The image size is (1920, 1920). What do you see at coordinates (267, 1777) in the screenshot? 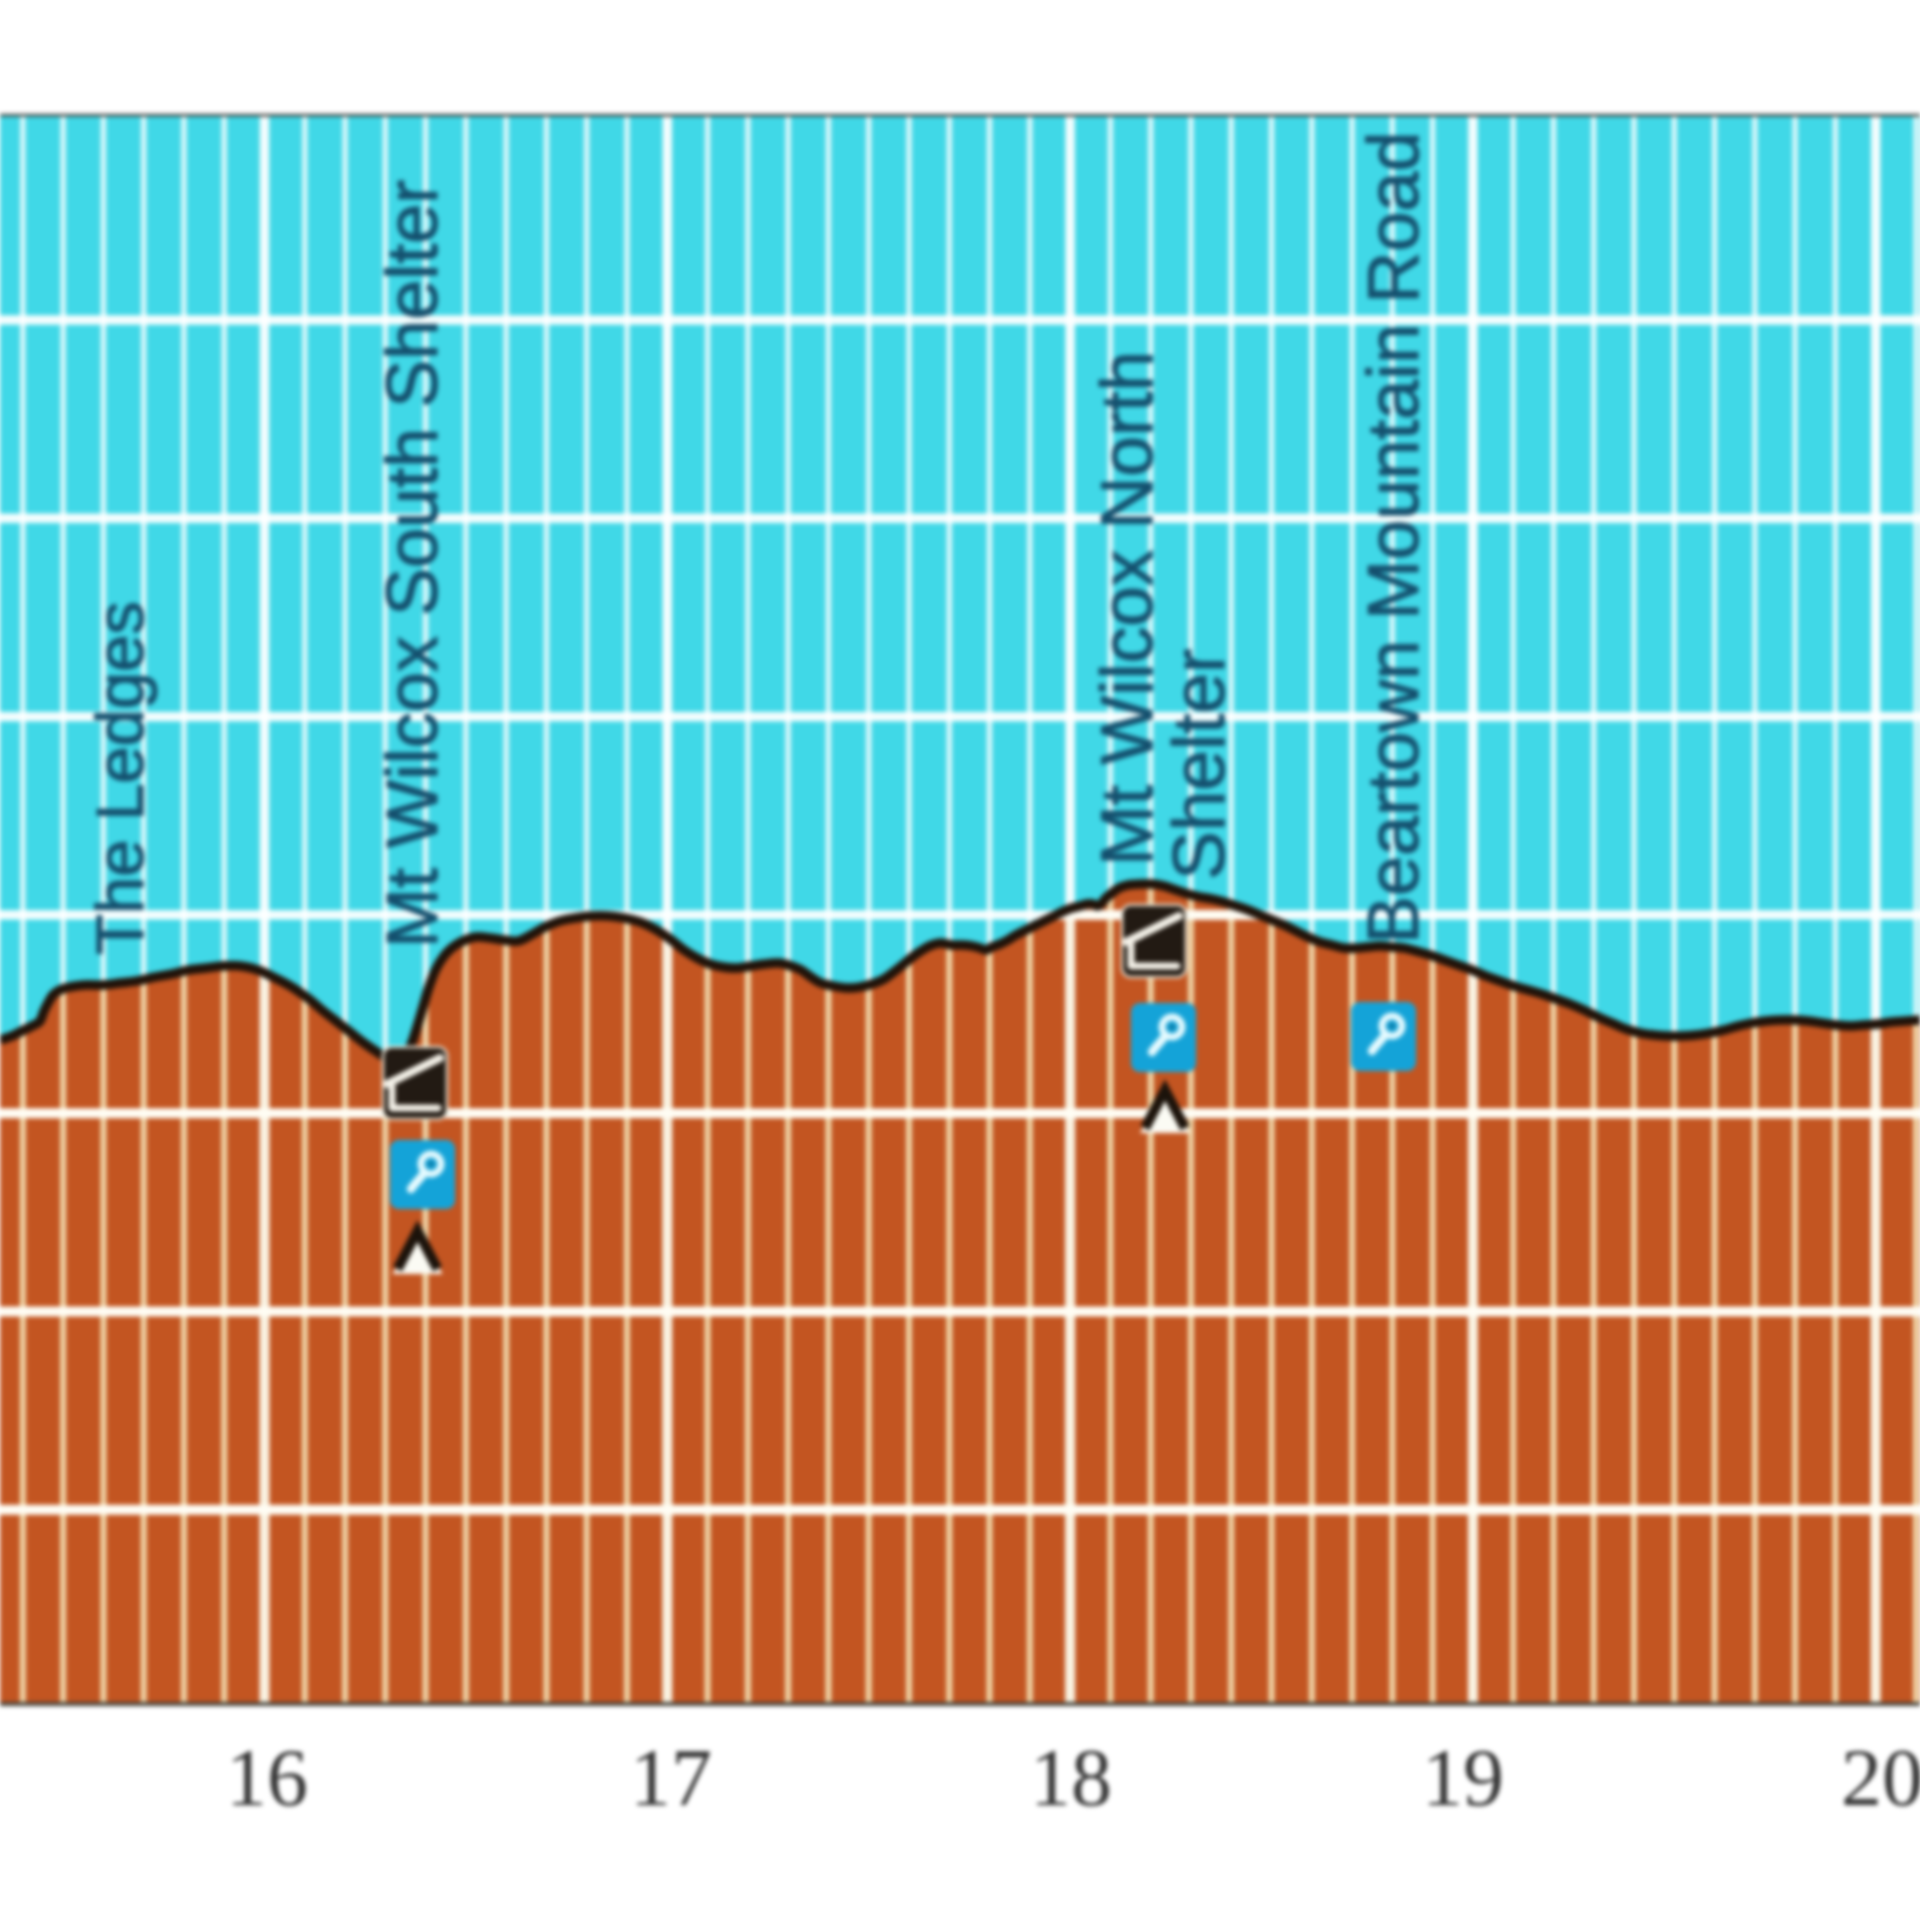
I see `svg-text: 16` at bounding box center [267, 1777].